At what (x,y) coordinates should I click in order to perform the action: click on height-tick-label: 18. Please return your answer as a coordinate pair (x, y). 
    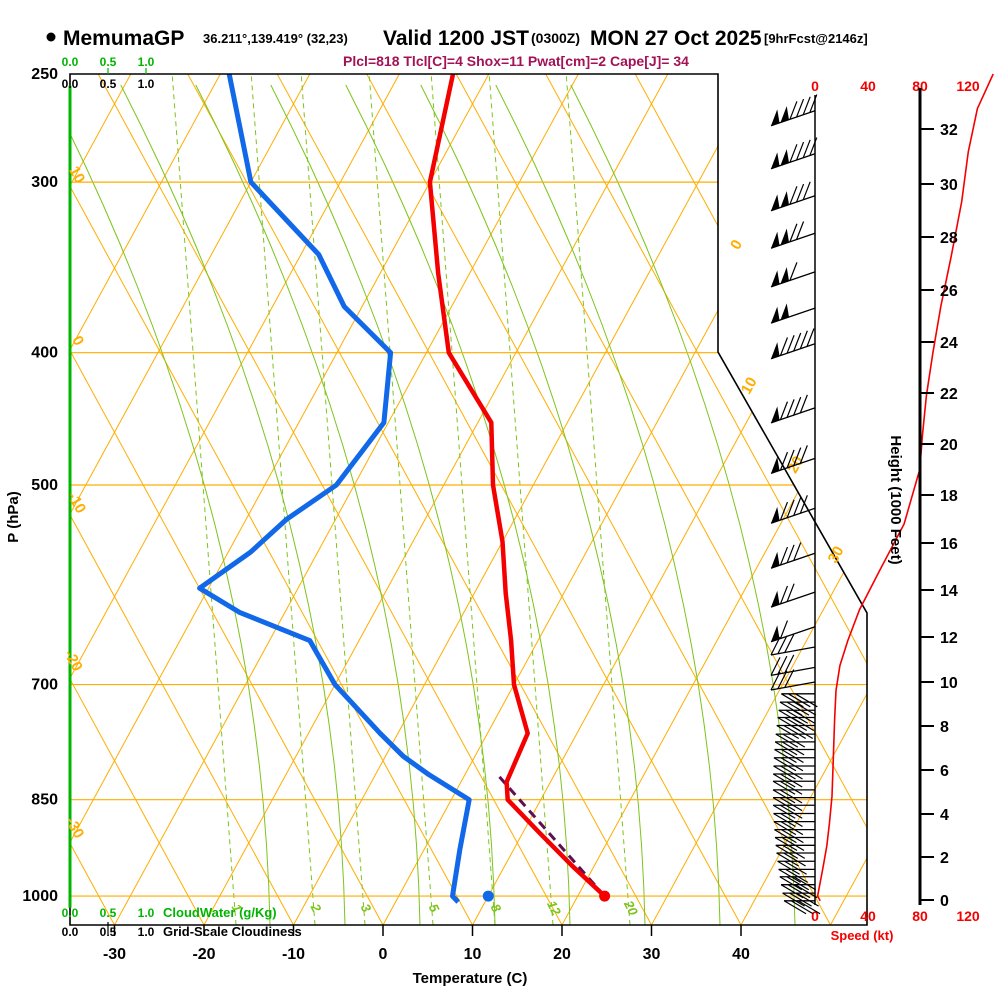
    Looking at the image, I should click on (949, 496).